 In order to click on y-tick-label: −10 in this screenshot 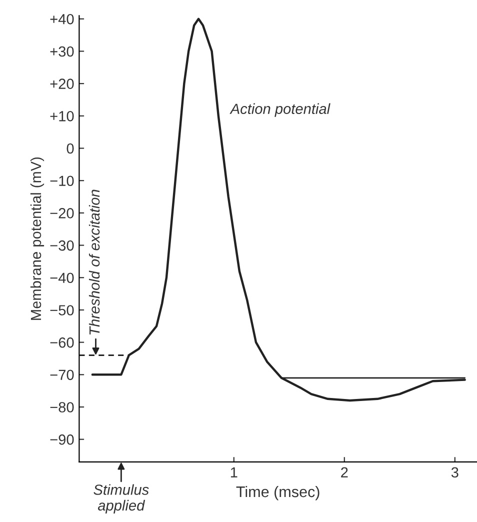, I will do `click(62, 181)`.